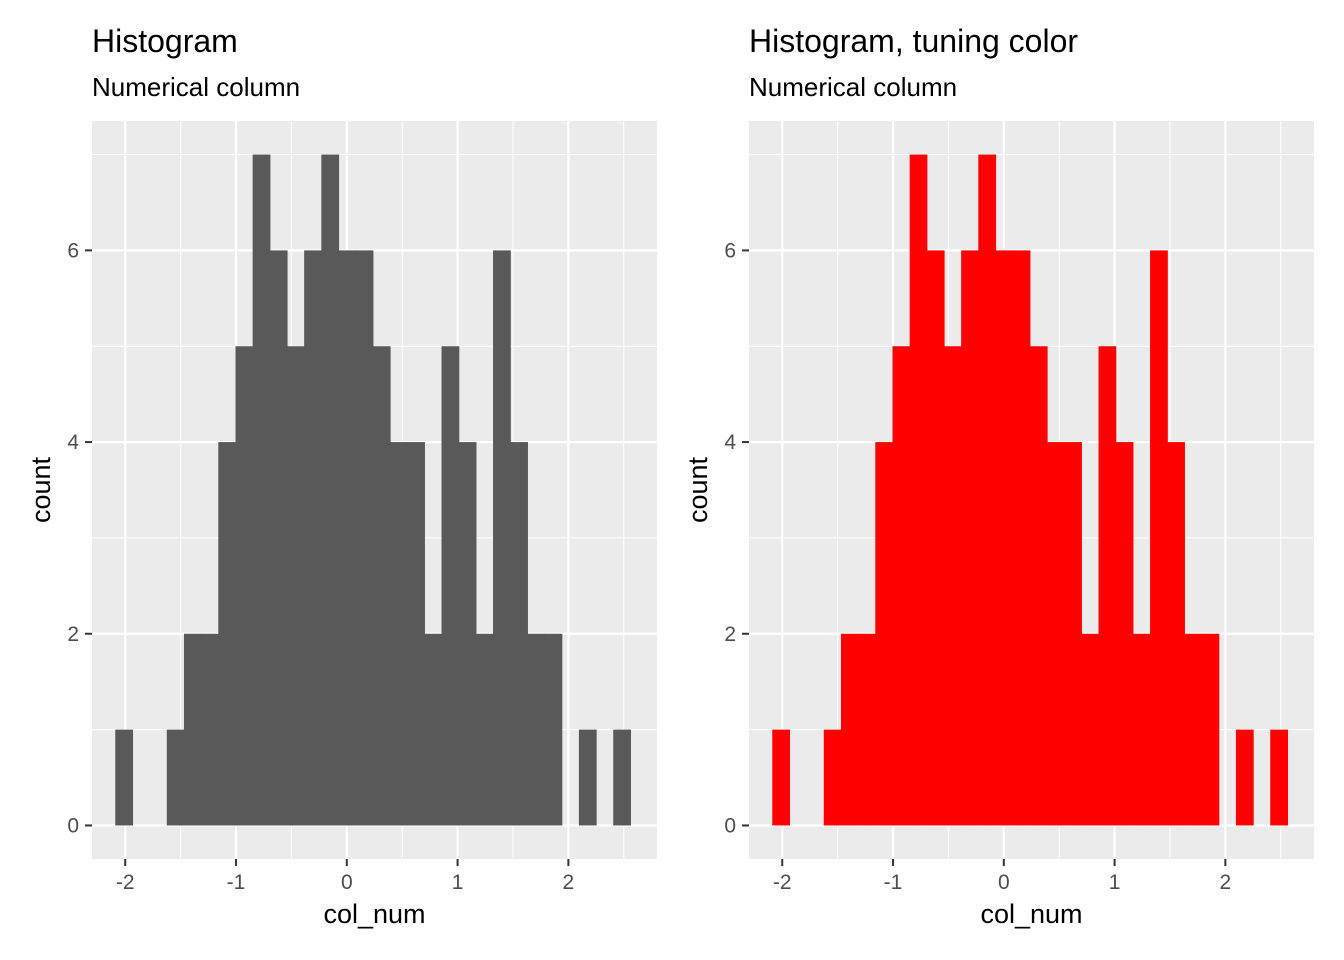 The width and height of the screenshot is (1344, 960). I want to click on chart-title: Histogram, tuning color, so click(914, 41).